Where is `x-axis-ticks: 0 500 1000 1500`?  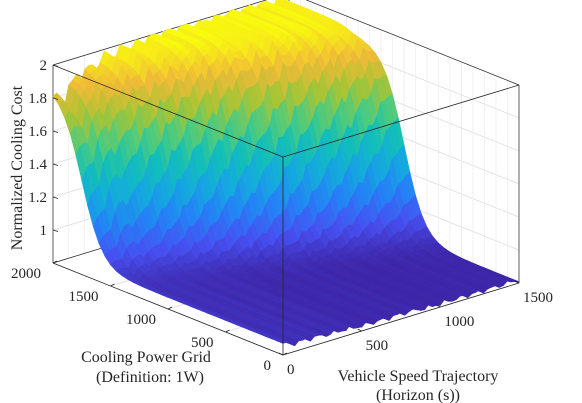 x-axis-ticks: 0 500 1000 1500 is located at coordinates (415, 329).